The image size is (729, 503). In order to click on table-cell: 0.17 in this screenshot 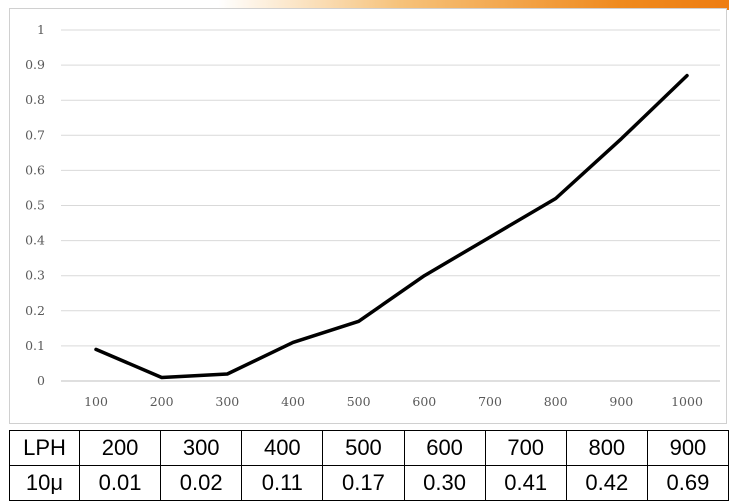, I will do `click(363, 483)`.